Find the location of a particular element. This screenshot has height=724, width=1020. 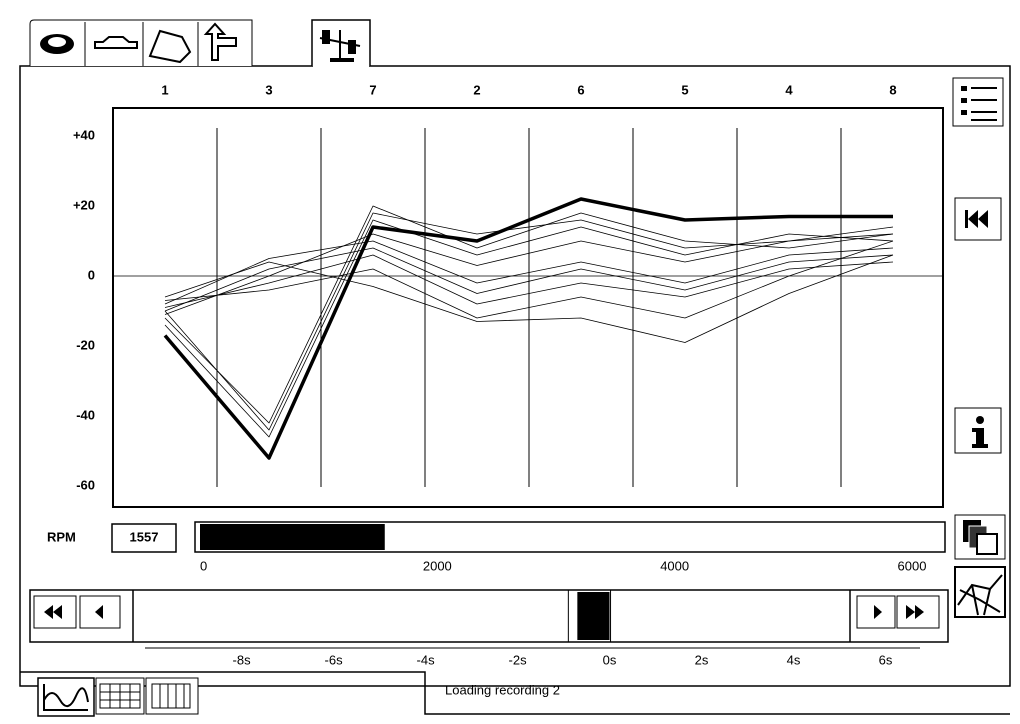

time-tick-label: -4s is located at coordinates (426, 659).